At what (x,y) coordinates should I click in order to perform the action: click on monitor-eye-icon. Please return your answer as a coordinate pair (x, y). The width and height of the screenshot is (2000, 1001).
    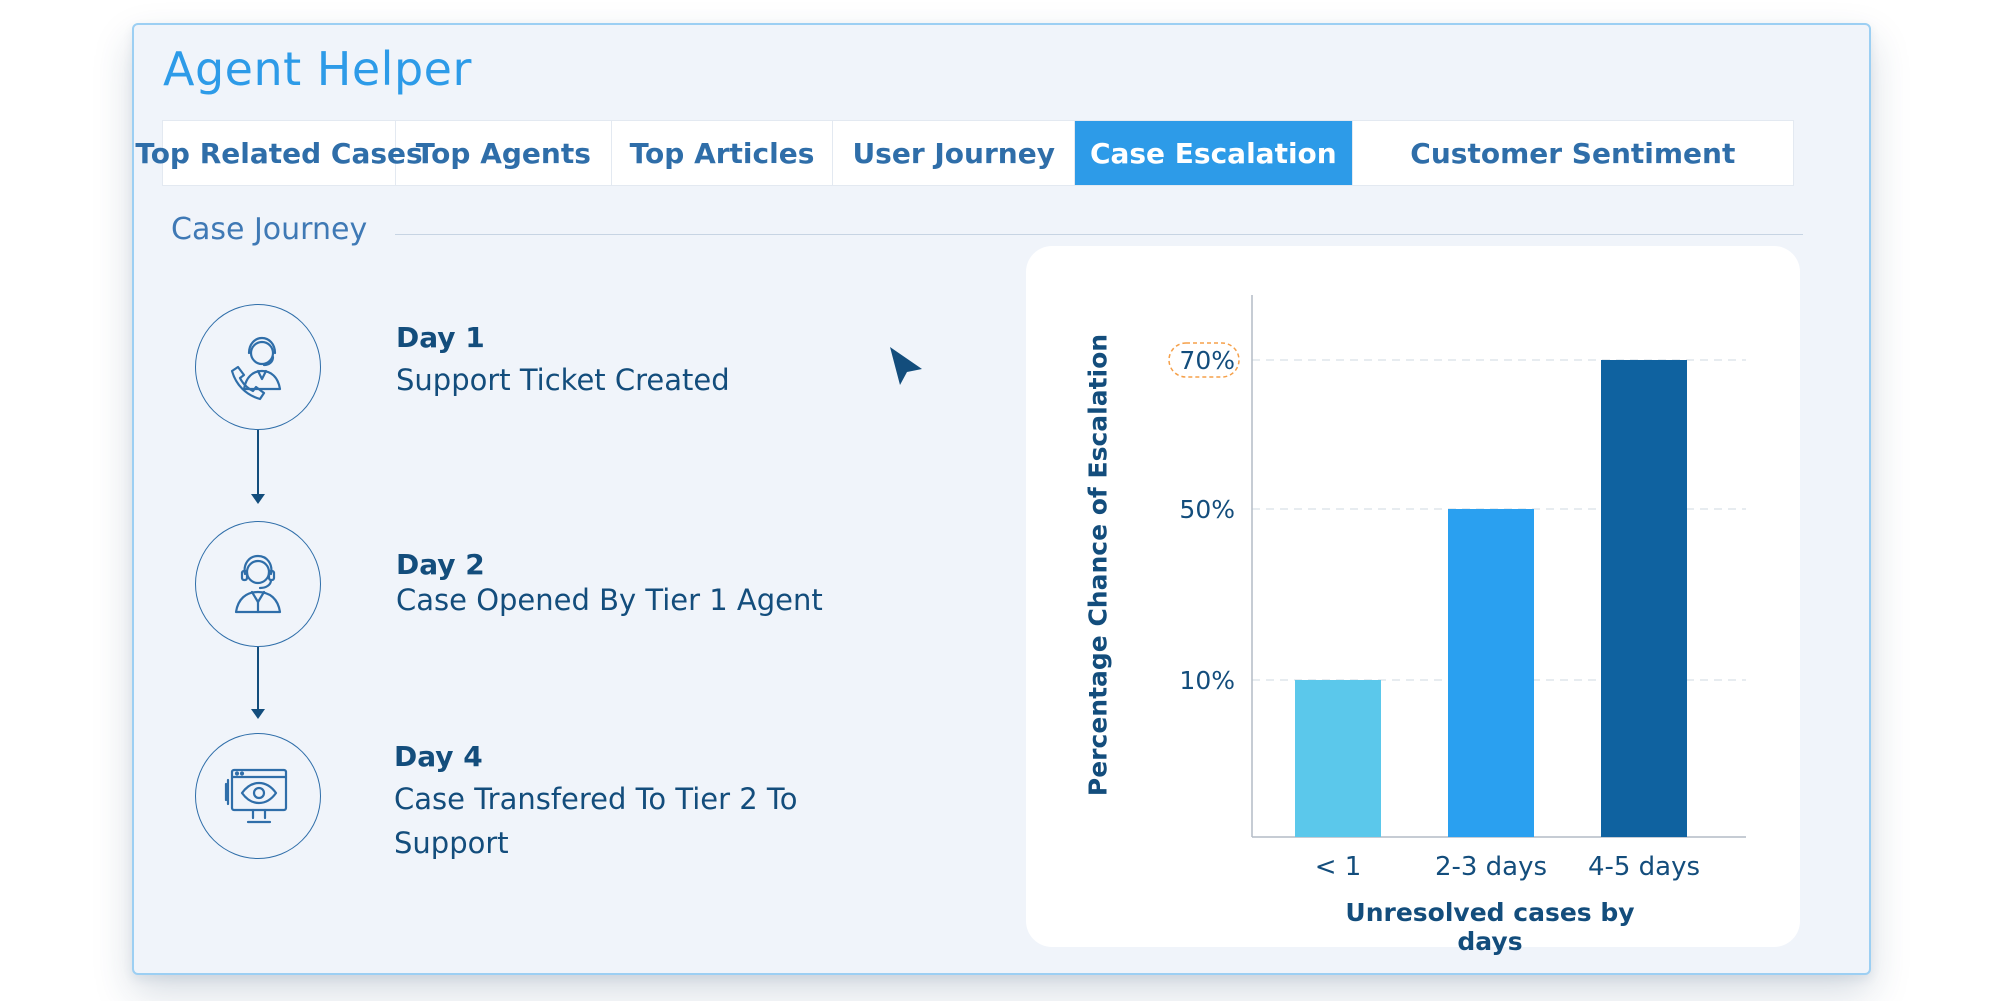
    Looking at the image, I should click on (256, 796).